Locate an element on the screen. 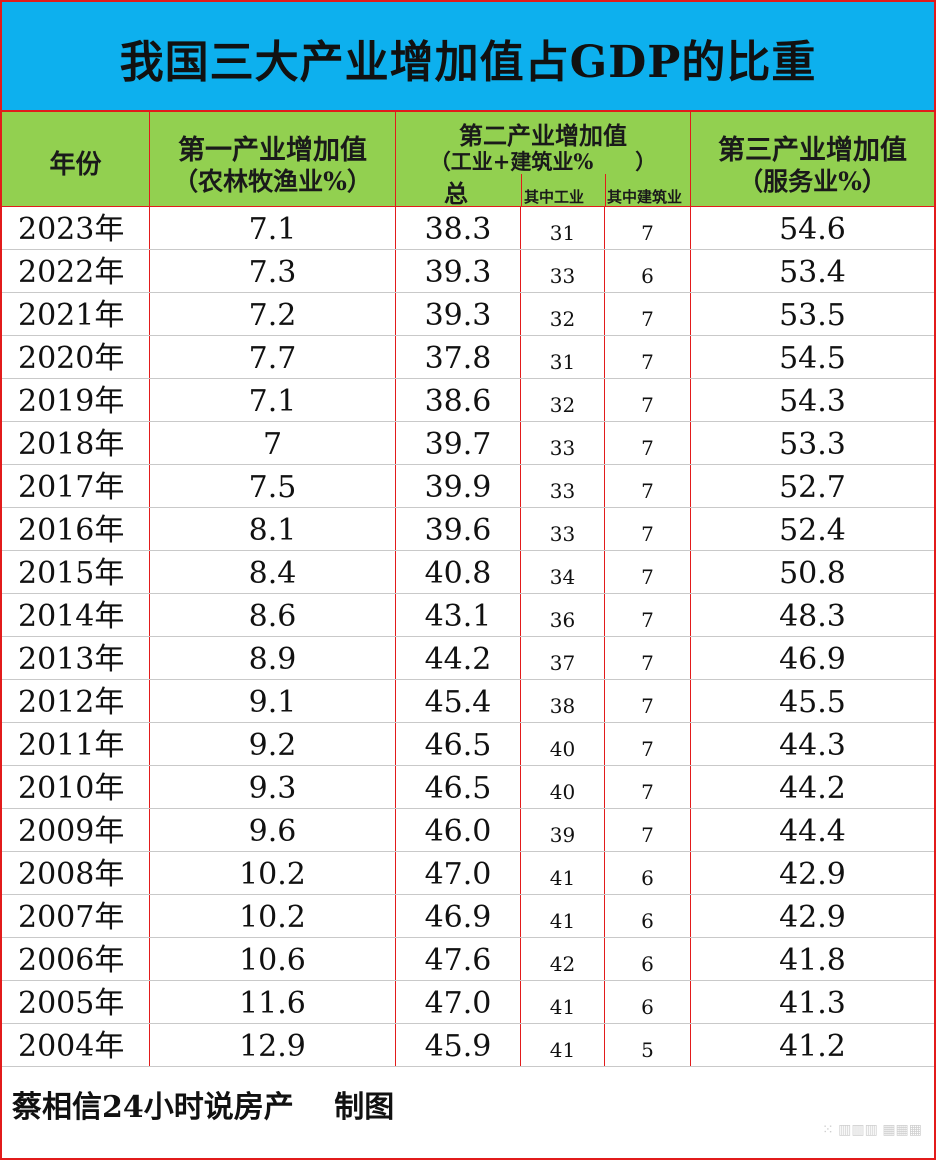 The image size is (936, 1160). primary-cell: 7 is located at coordinates (273, 443).